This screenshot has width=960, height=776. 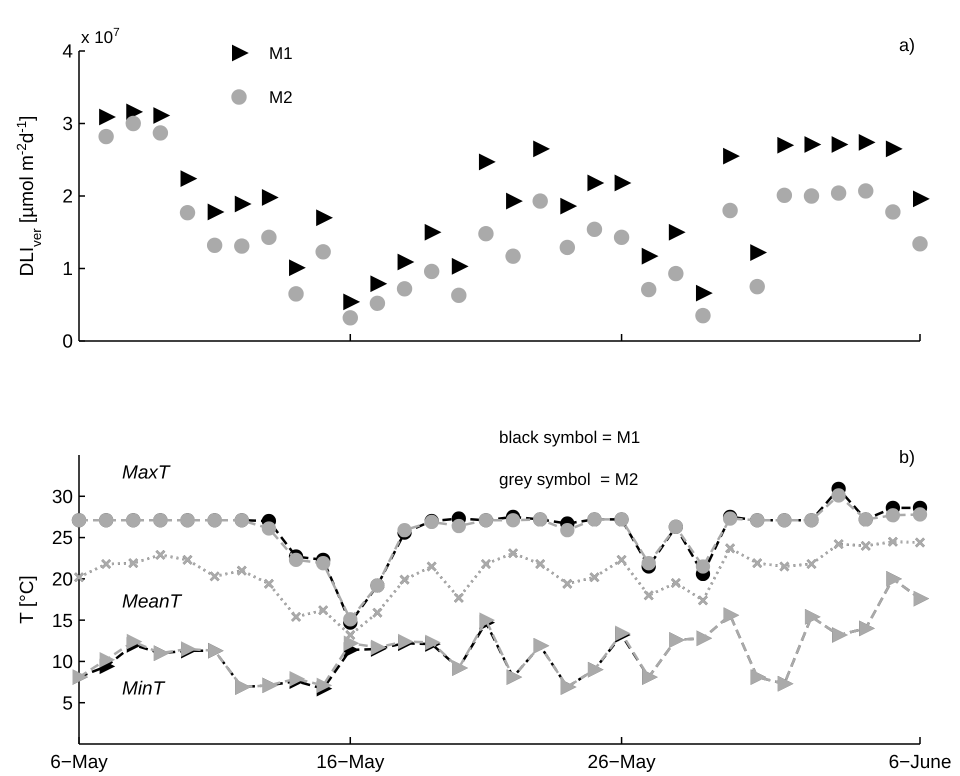 What do you see at coordinates (62, 621) in the screenshot?
I see `y-tick-label: 15` at bounding box center [62, 621].